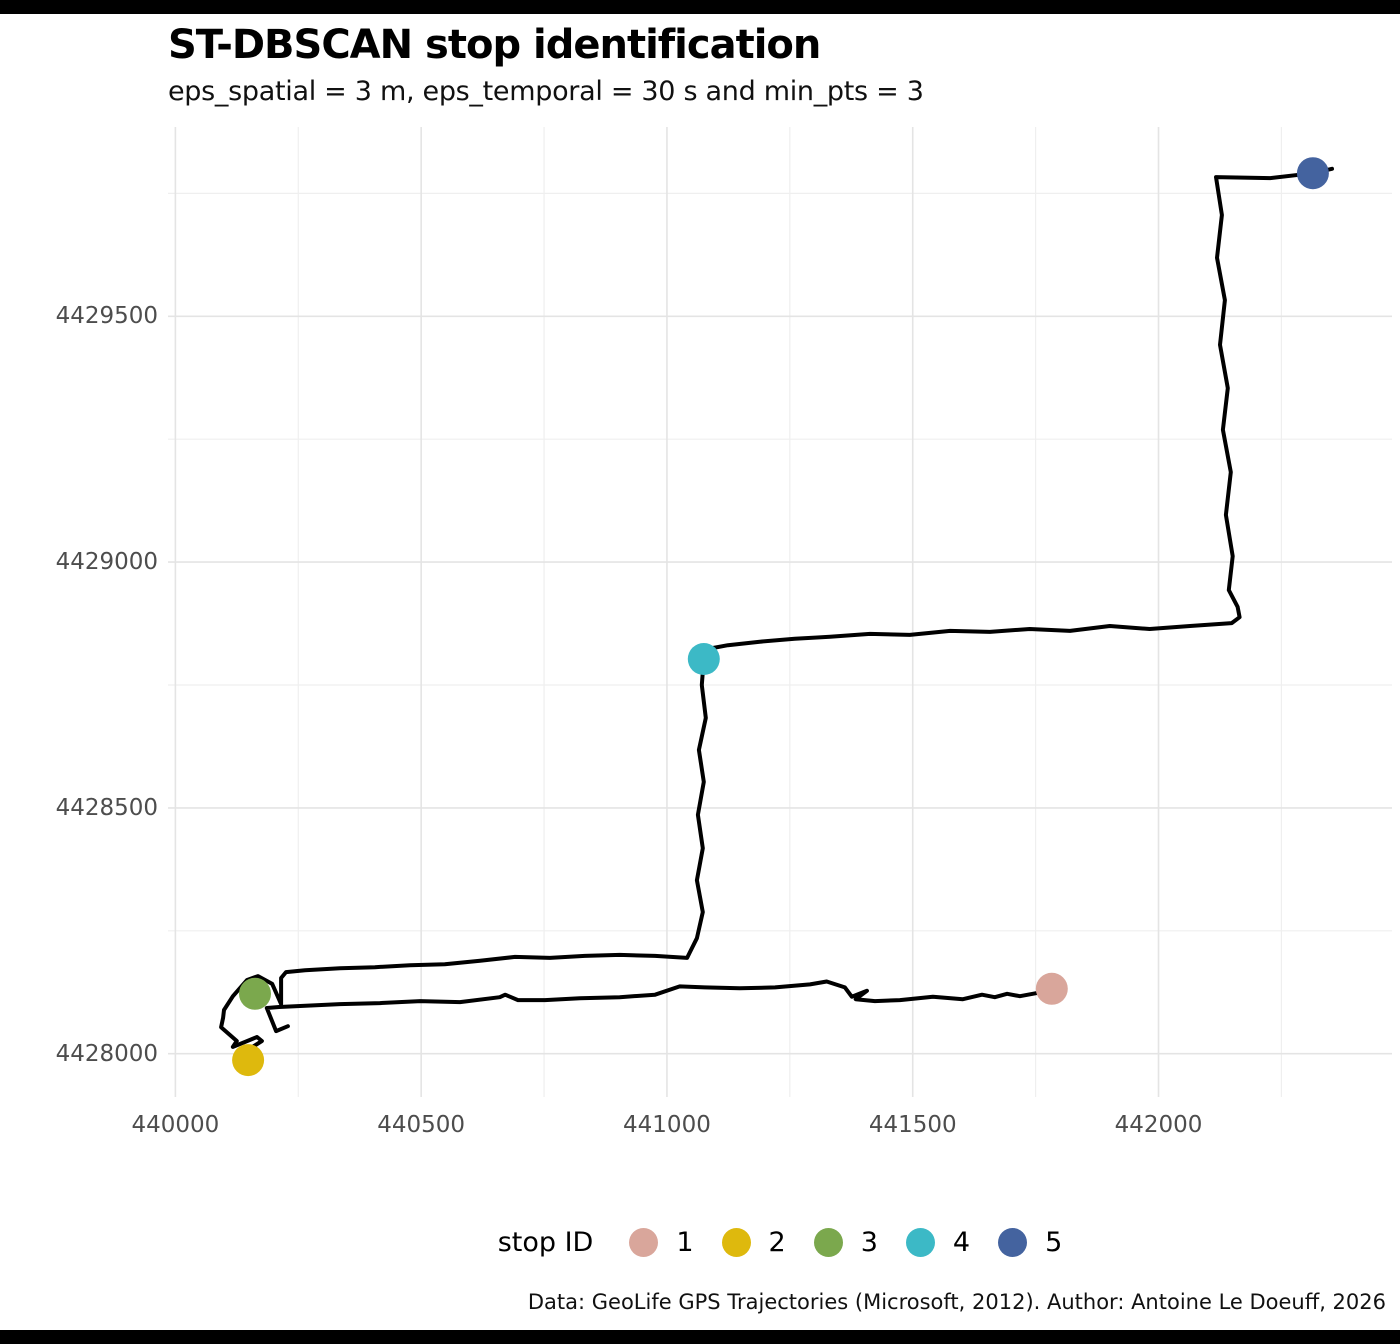 The height and width of the screenshot is (1344, 1400). What do you see at coordinates (659, 1006) in the screenshot?
I see `trajectory-path` at bounding box center [659, 1006].